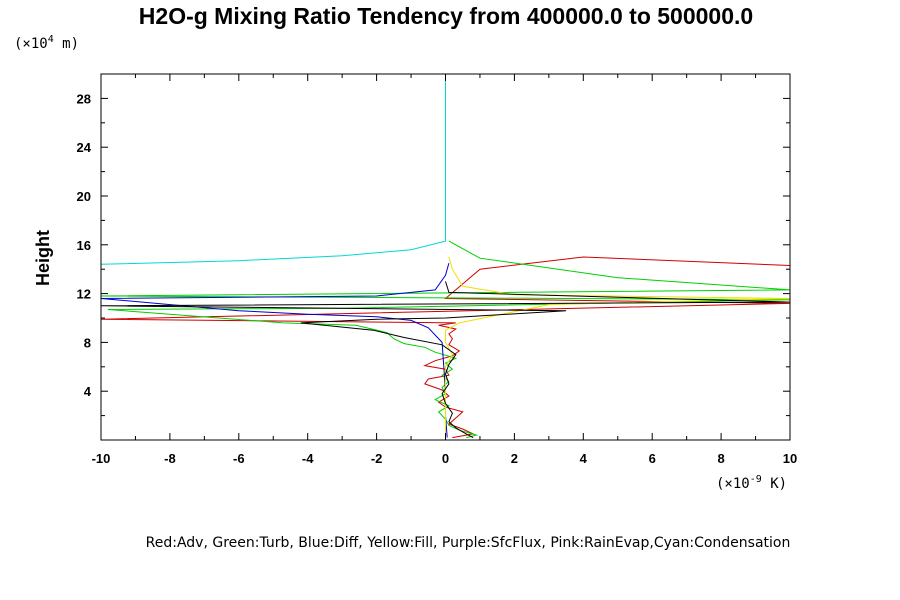 Image resolution: width=900 pixels, height=600 pixels. Describe the element at coordinates (652, 458) in the screenshot. I see `x-tick-label: 6` at that location.